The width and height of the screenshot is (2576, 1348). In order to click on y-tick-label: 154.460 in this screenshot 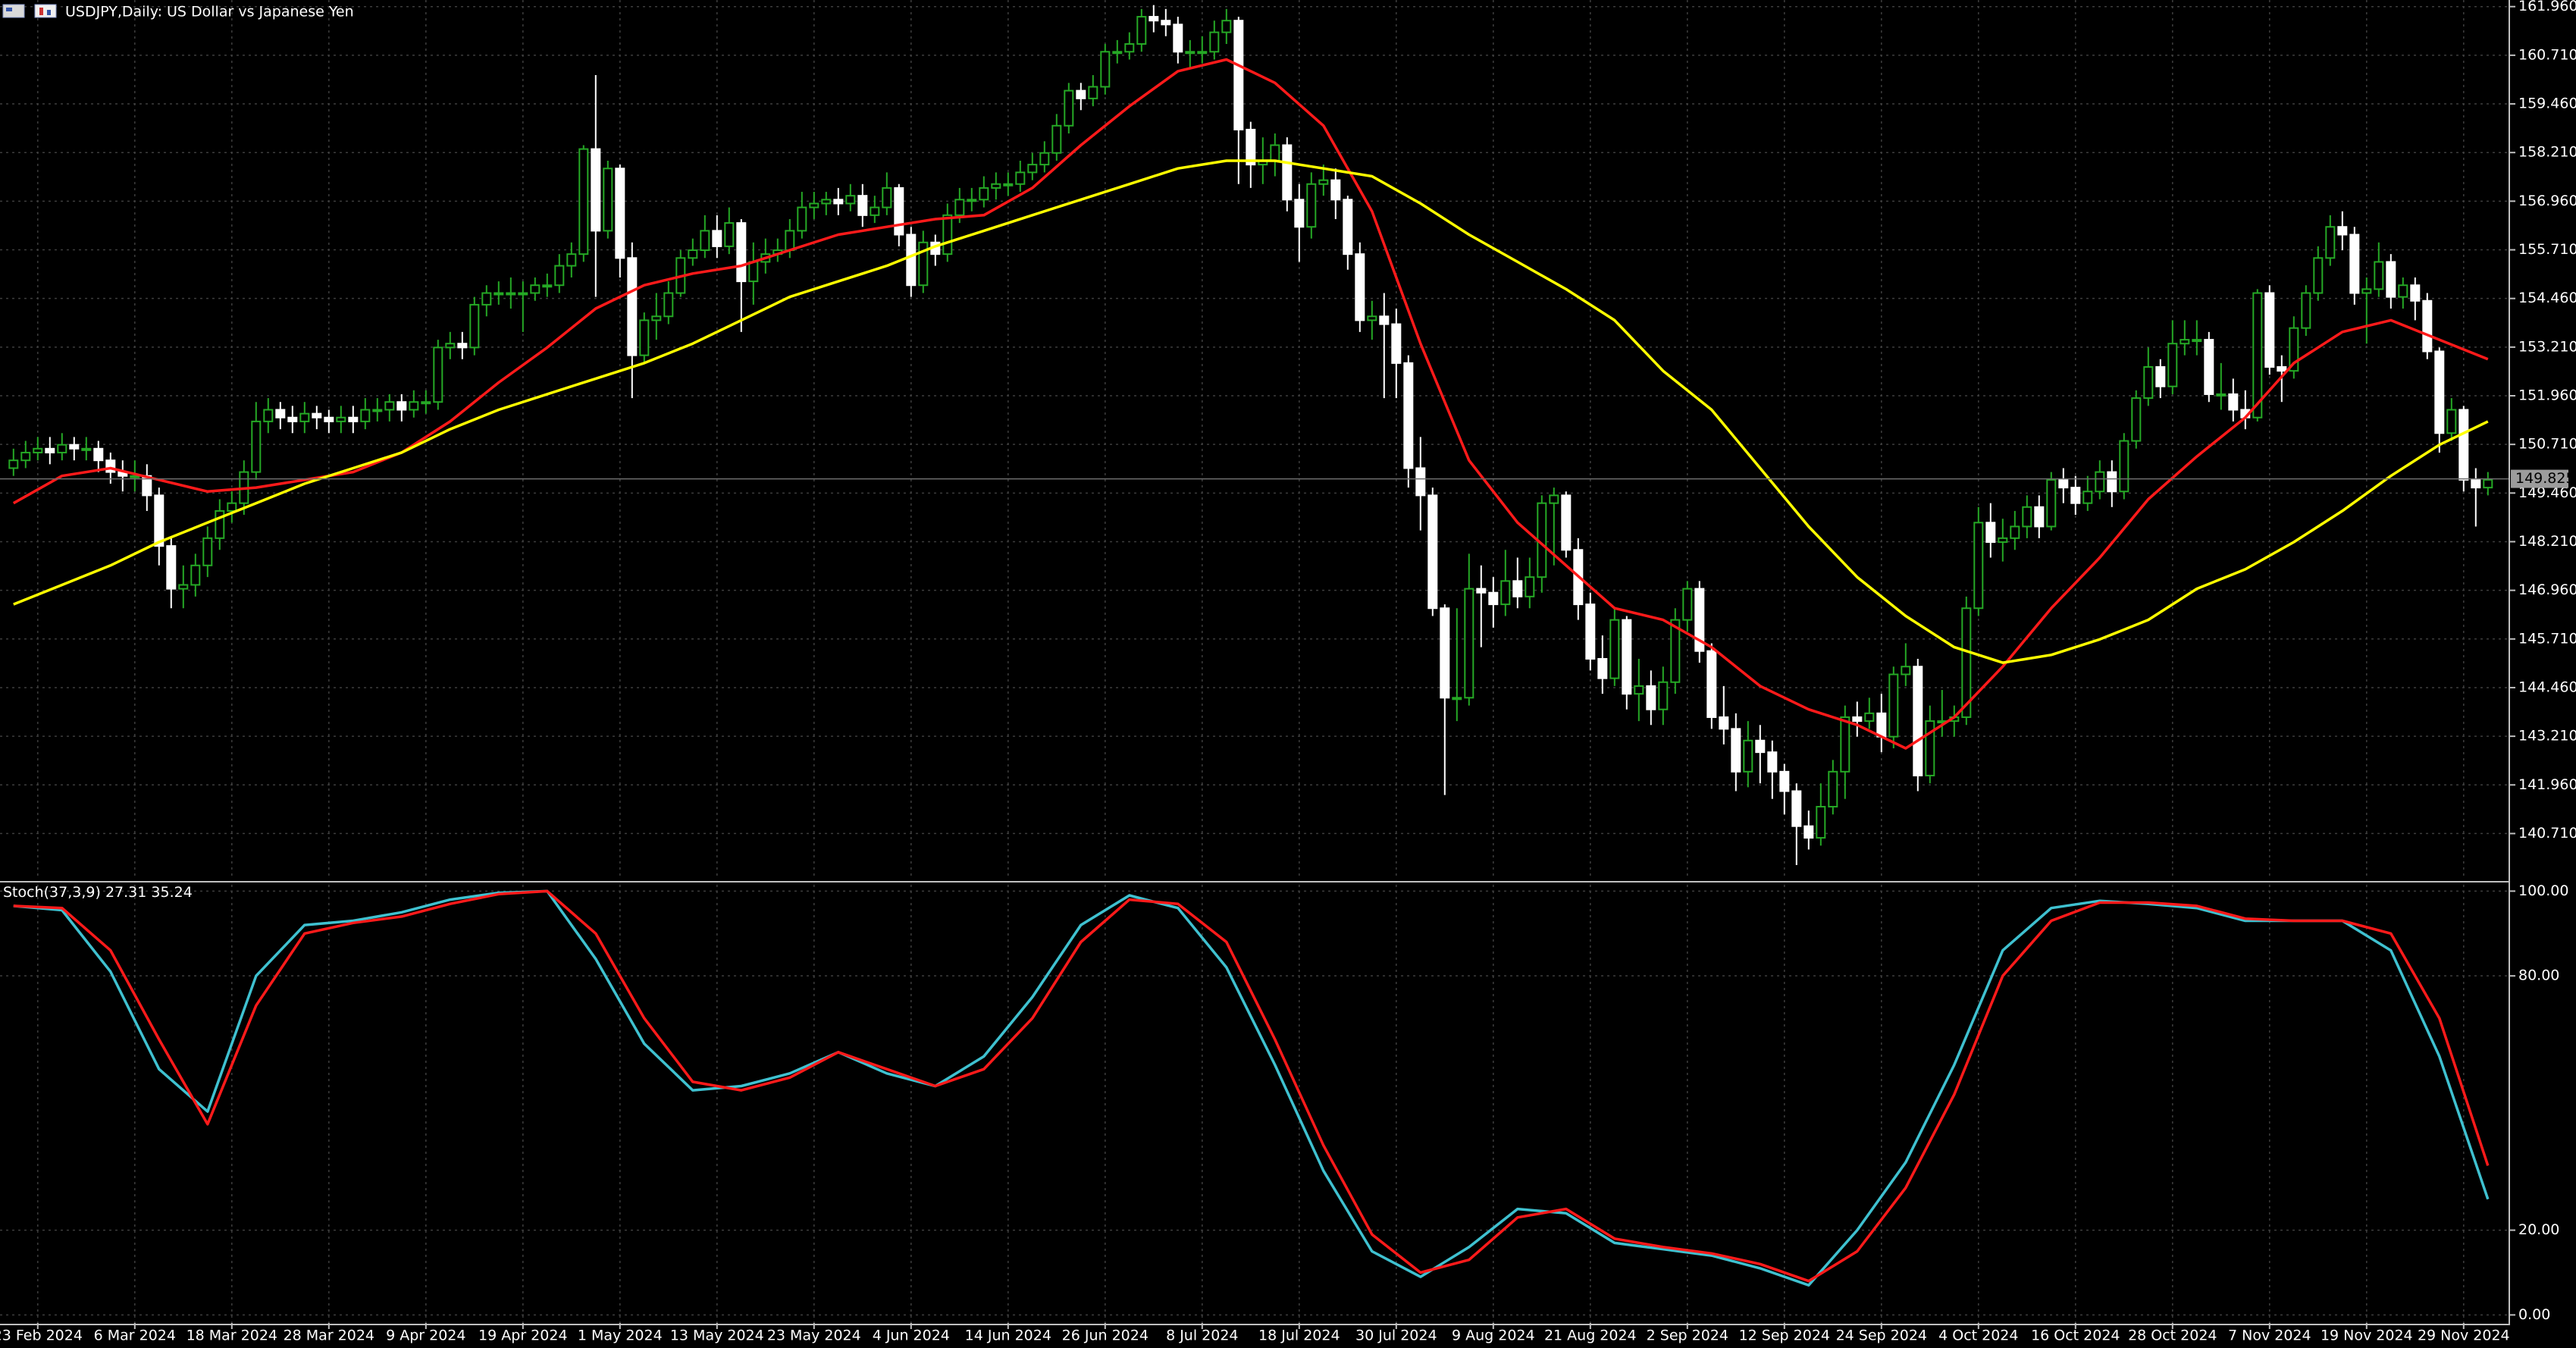, I will do `click(2547, 298)`.